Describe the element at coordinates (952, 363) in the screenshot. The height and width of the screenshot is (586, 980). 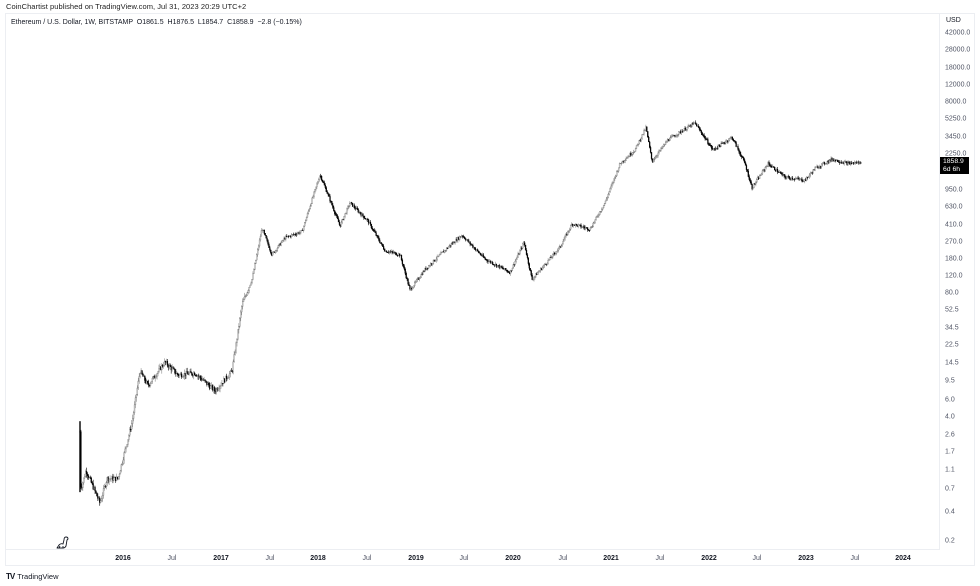
I see `price-tick: 14.5` at that location.